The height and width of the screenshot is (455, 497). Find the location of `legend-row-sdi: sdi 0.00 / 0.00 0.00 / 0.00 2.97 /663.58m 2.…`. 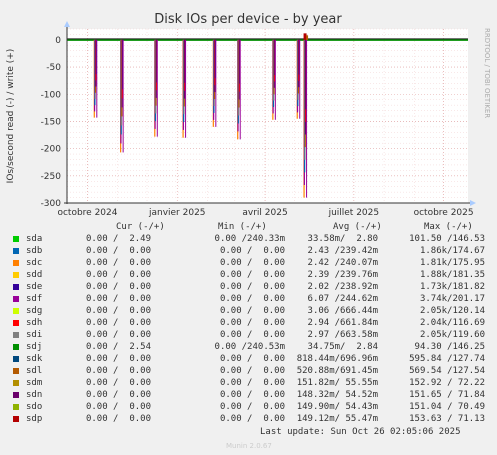

legend-row-sdi: sdi 0.00 / 0.00 0.00 / 0.00 2.97 /663.58m 2.… is located at coordinates (248, 336).